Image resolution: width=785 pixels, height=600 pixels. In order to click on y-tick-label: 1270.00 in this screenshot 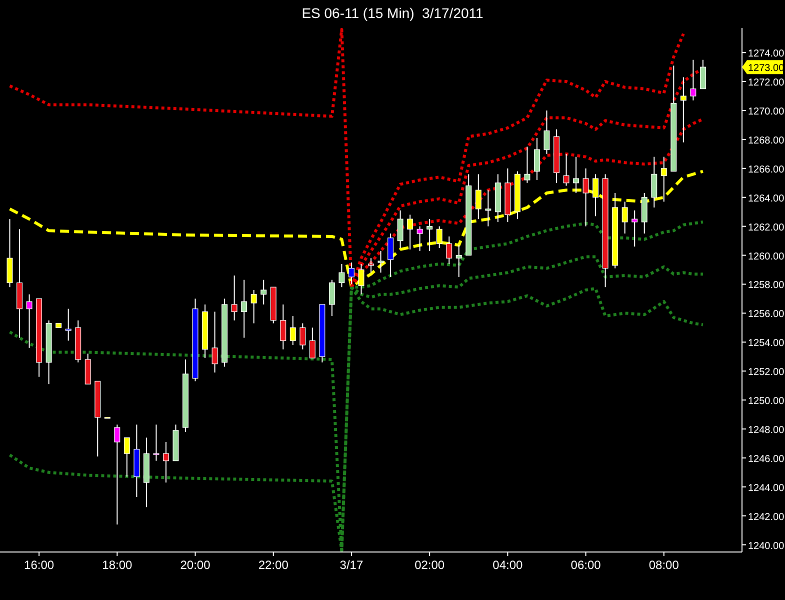, I will do `click(766, 112)`.